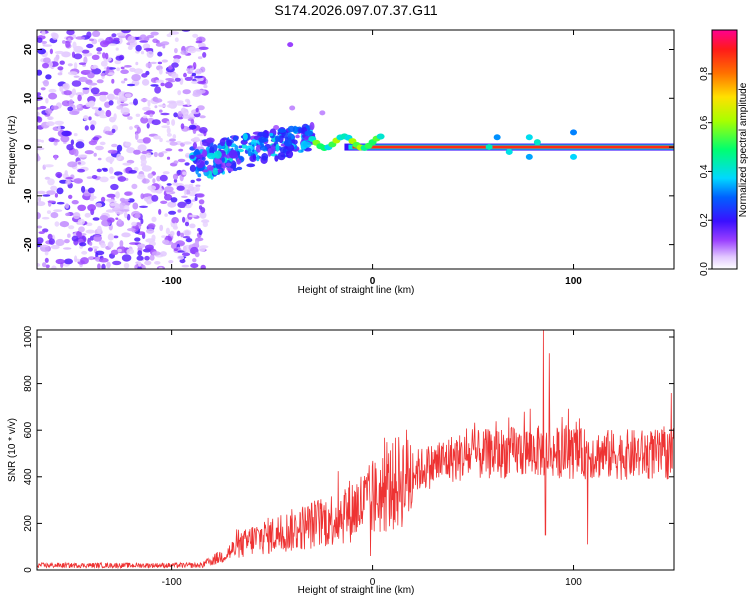 The image size is (750, 600). I want to click on top-x-tick-label: 100, so click(573, 281).